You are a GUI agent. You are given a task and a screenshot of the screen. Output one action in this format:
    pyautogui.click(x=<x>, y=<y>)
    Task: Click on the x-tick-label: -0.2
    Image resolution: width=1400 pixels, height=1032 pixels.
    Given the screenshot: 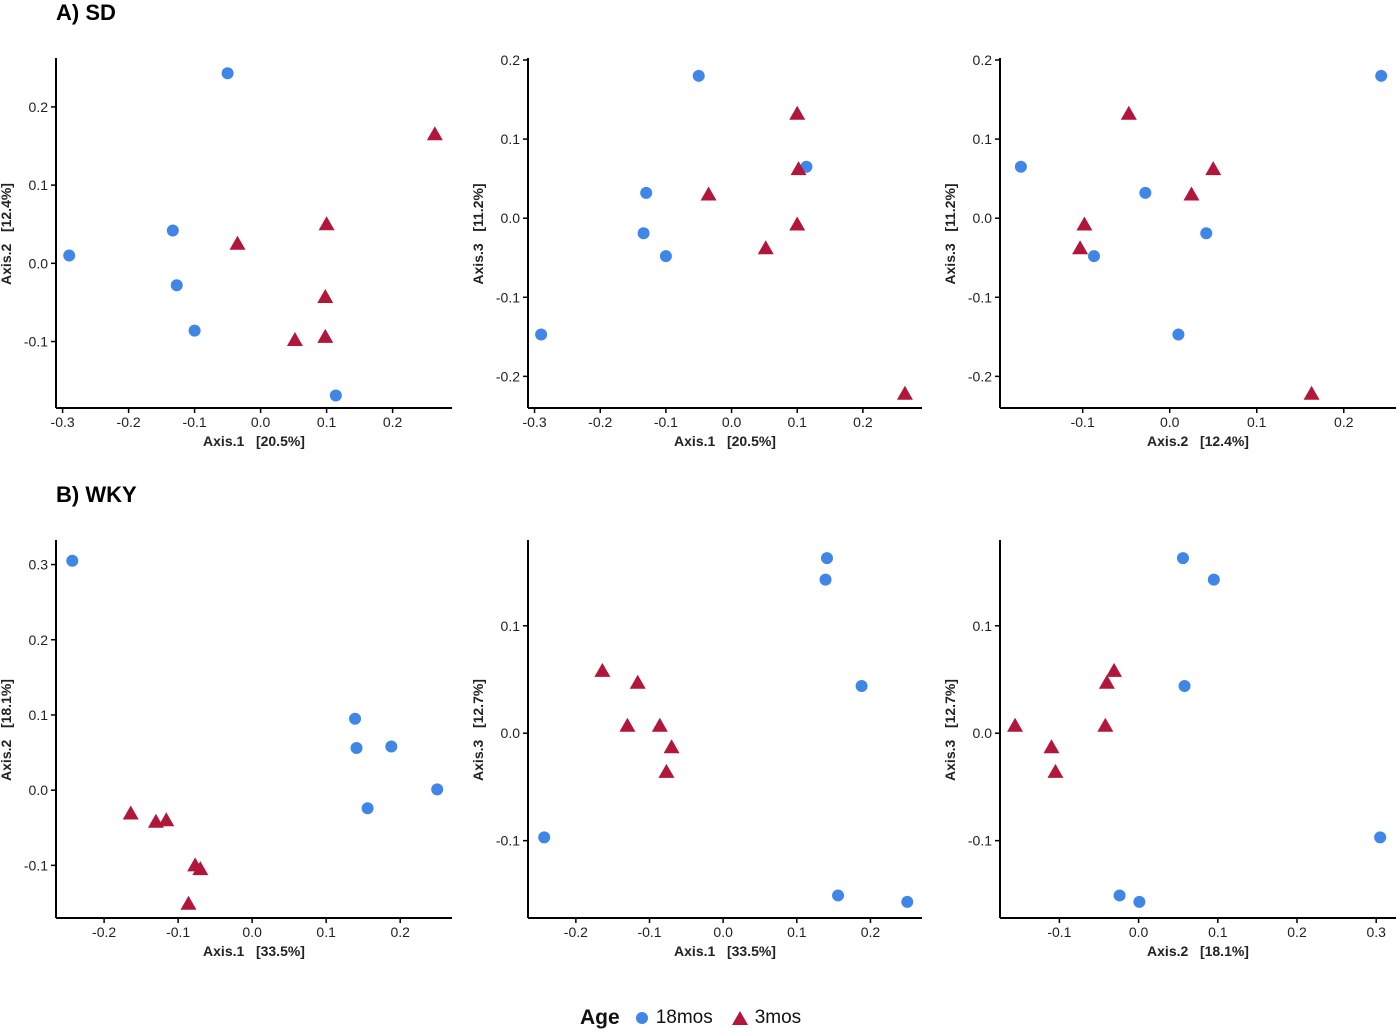 What is the action you would take?
    pyautogui.click(x=576, y=932)
    